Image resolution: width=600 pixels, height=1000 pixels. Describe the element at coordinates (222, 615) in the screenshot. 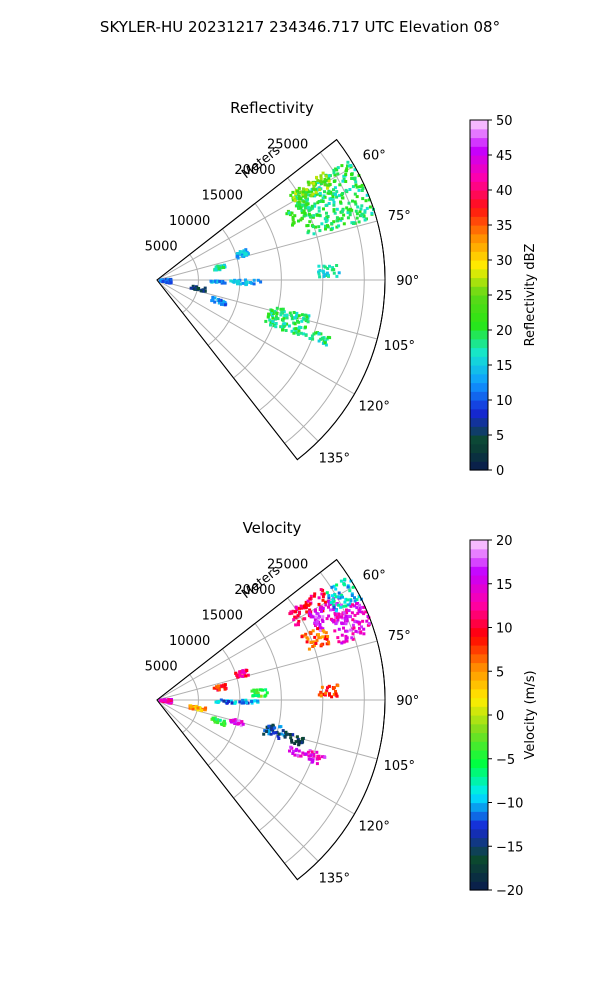

I see `radial-tick-label: 15000` at that location.